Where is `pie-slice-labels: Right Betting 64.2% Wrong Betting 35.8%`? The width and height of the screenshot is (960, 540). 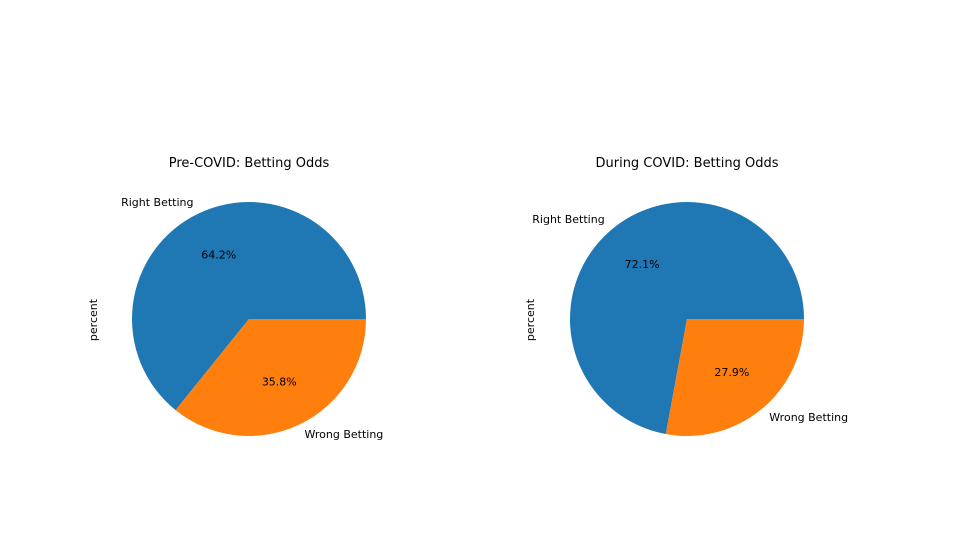 pie-slice-labels: Right Betting 64.2% Wrong Betting 35.8% is located at coordinates (252, 318).